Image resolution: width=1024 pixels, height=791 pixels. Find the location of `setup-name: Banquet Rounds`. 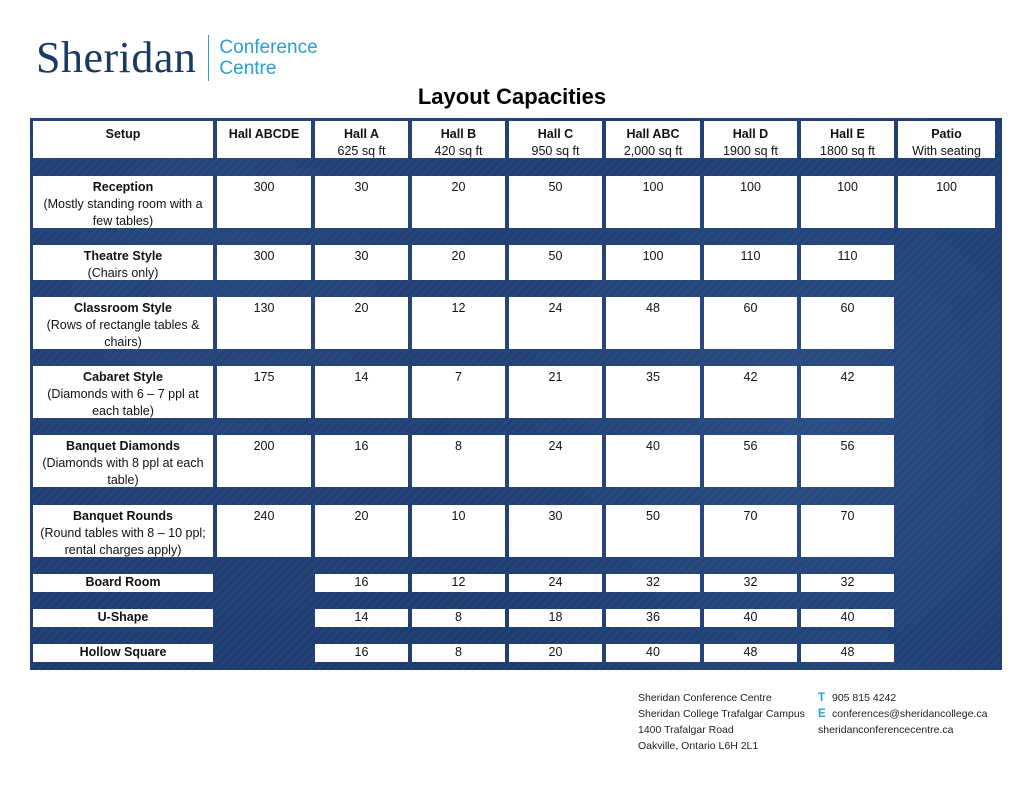

setup-name: Banquet Rounds is located at coordinates (123, 516).